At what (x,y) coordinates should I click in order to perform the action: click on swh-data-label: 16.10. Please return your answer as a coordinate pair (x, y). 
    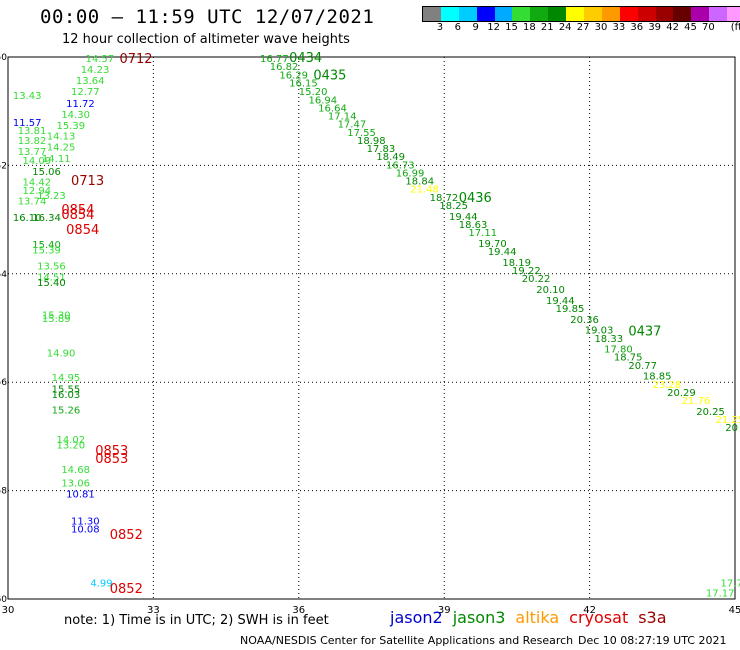
    Looking at the image, I should click on (27, 218).